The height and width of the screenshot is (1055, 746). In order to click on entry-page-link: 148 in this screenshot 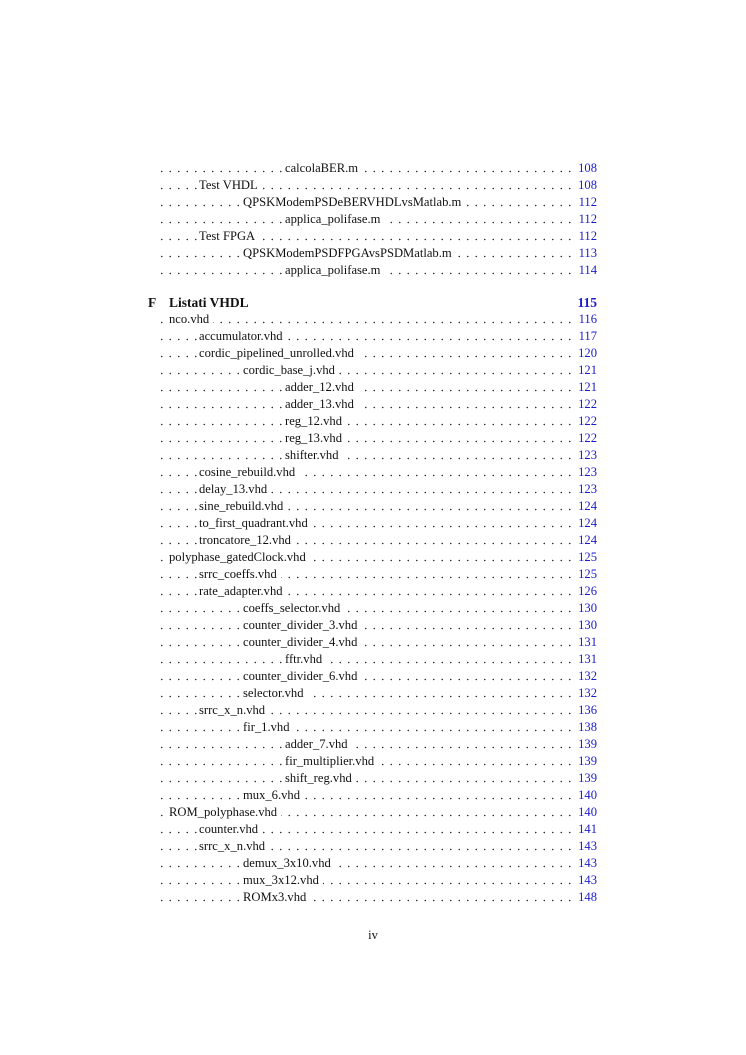, I will do `click(585, 897)`.